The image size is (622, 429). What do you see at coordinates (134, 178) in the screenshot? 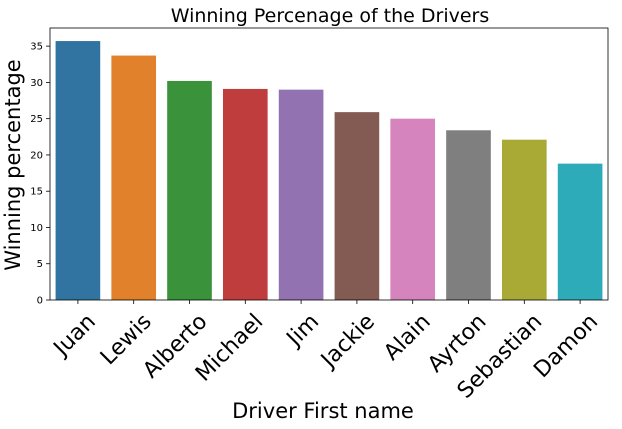
I see `bar-lewis` at bounding box center [134, 178].